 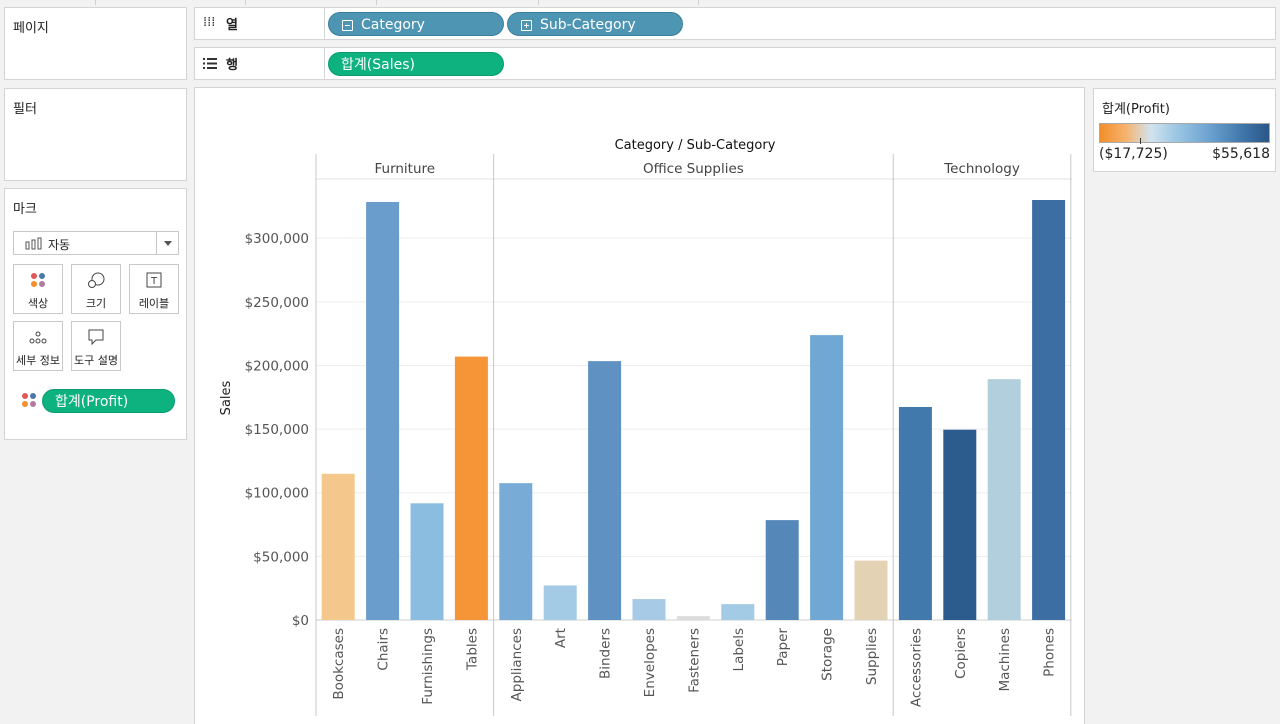 I want to click on tooltip-button: 도구 설명, so click(x=96, y=346).